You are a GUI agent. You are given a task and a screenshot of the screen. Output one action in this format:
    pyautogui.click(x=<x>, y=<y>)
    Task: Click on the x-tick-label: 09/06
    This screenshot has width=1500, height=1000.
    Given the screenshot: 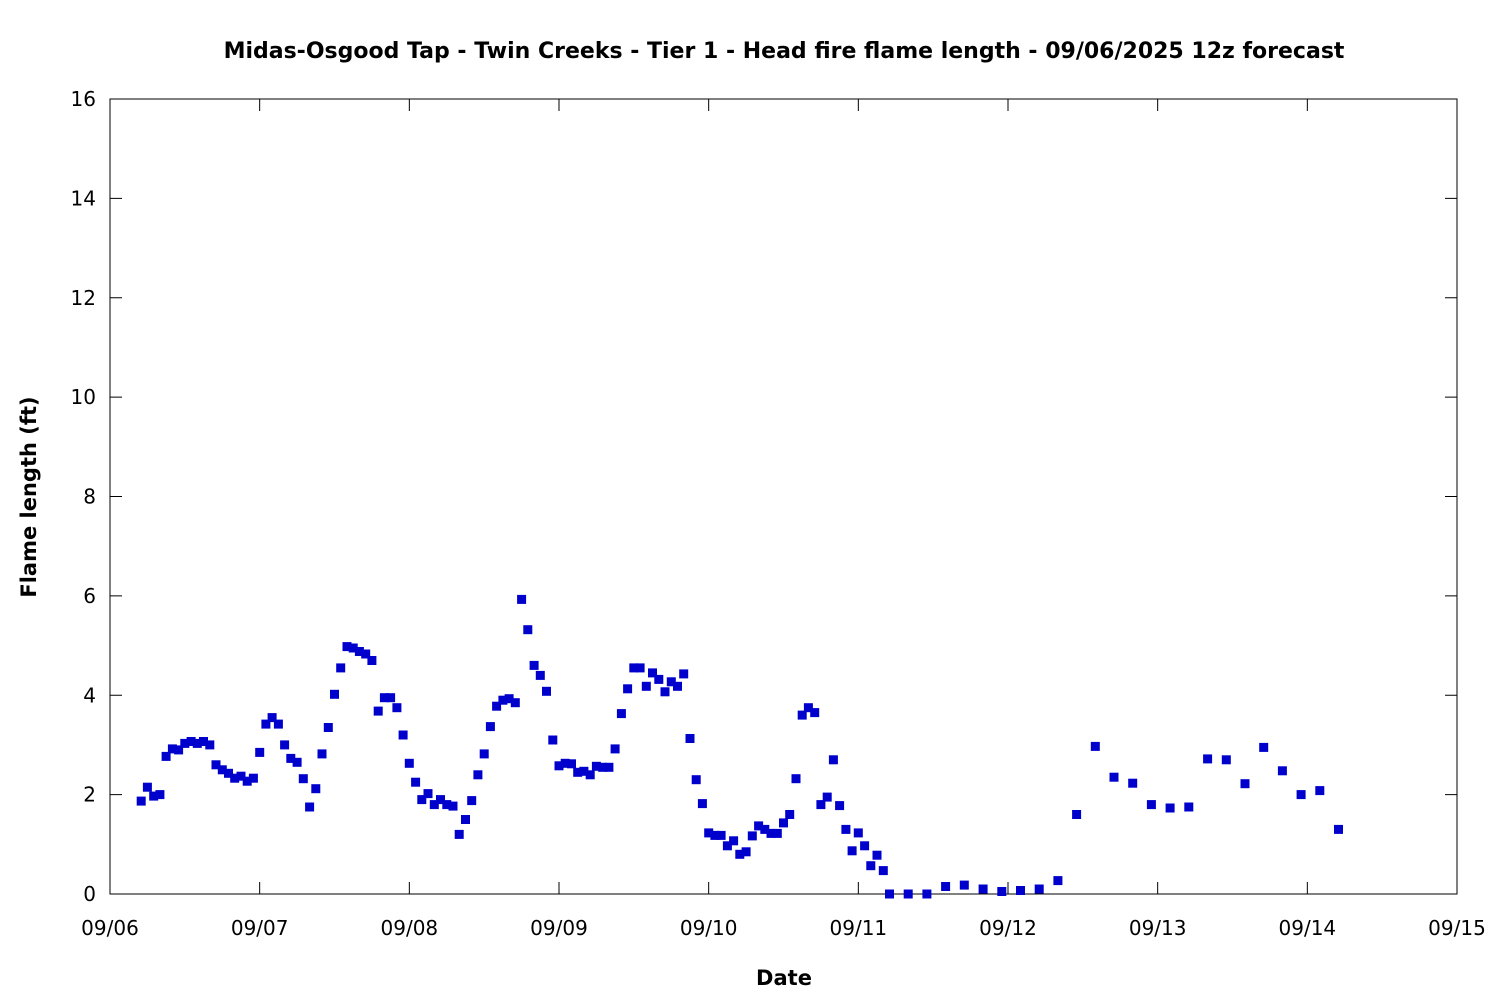 What is the action you would take?
    pyautogui.click(x=110, y=928)
    